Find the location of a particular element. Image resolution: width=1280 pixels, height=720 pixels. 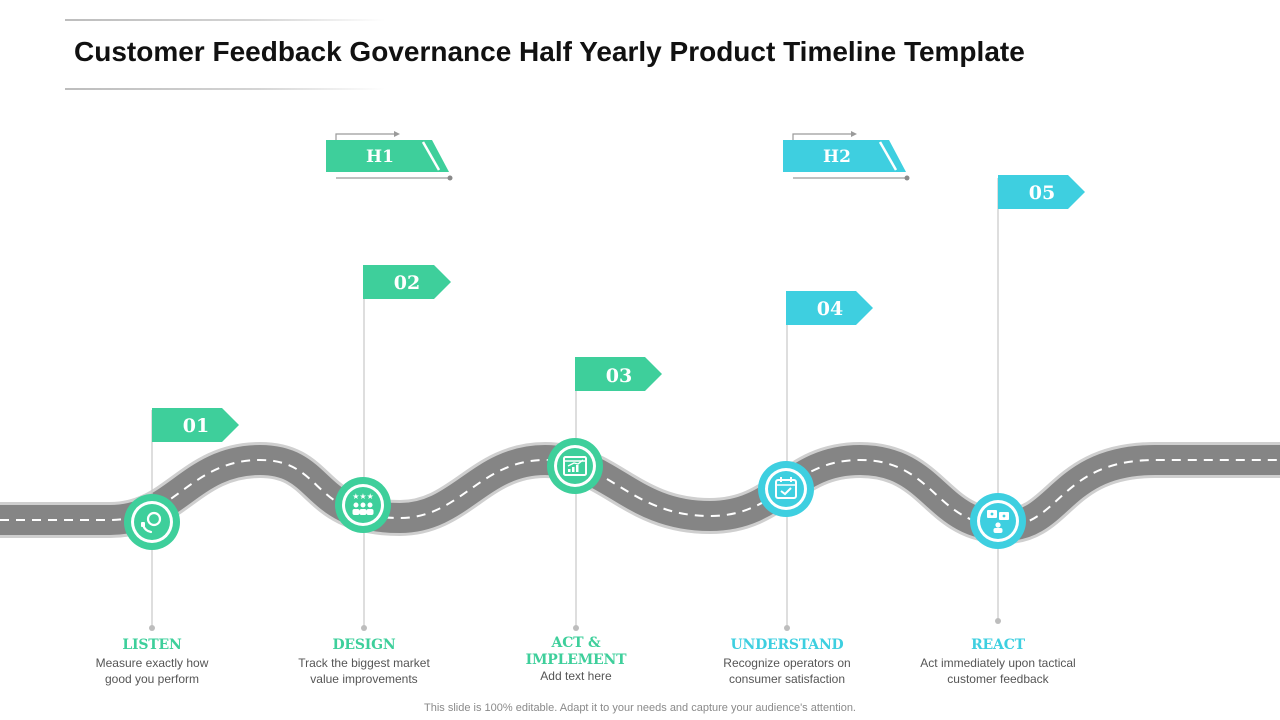

h1-tag is located at coordinates (387, 156).